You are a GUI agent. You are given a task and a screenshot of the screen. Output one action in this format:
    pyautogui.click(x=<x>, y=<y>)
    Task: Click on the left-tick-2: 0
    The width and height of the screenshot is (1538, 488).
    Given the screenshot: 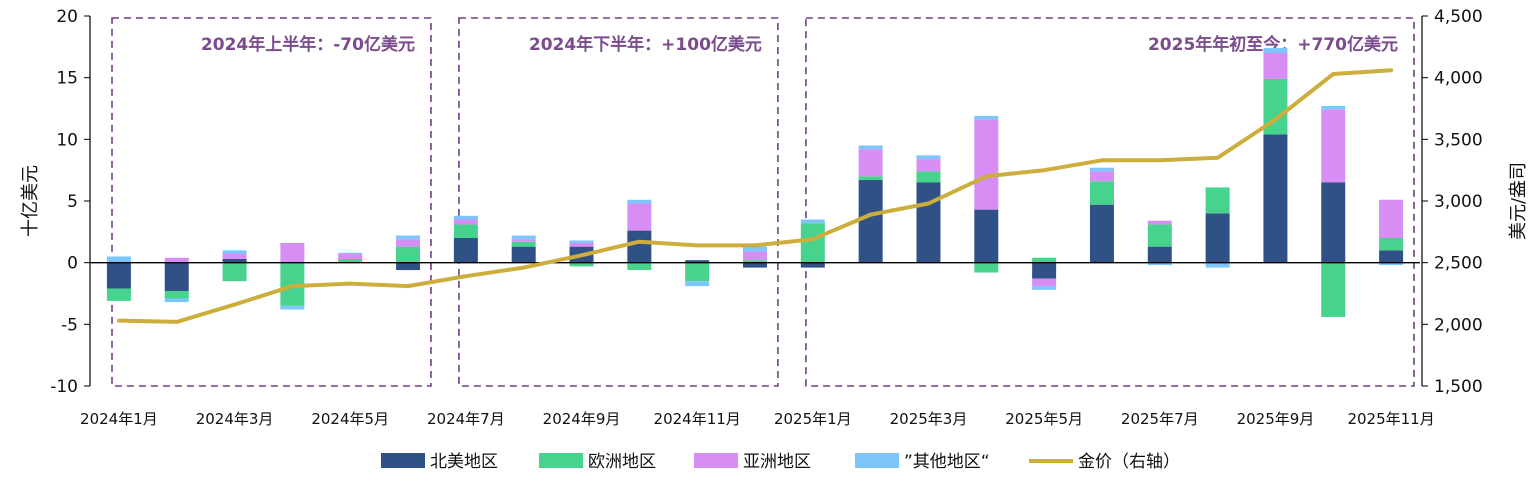 What is the action you would take?
    pyautogui.click(x=72, y=264)
    